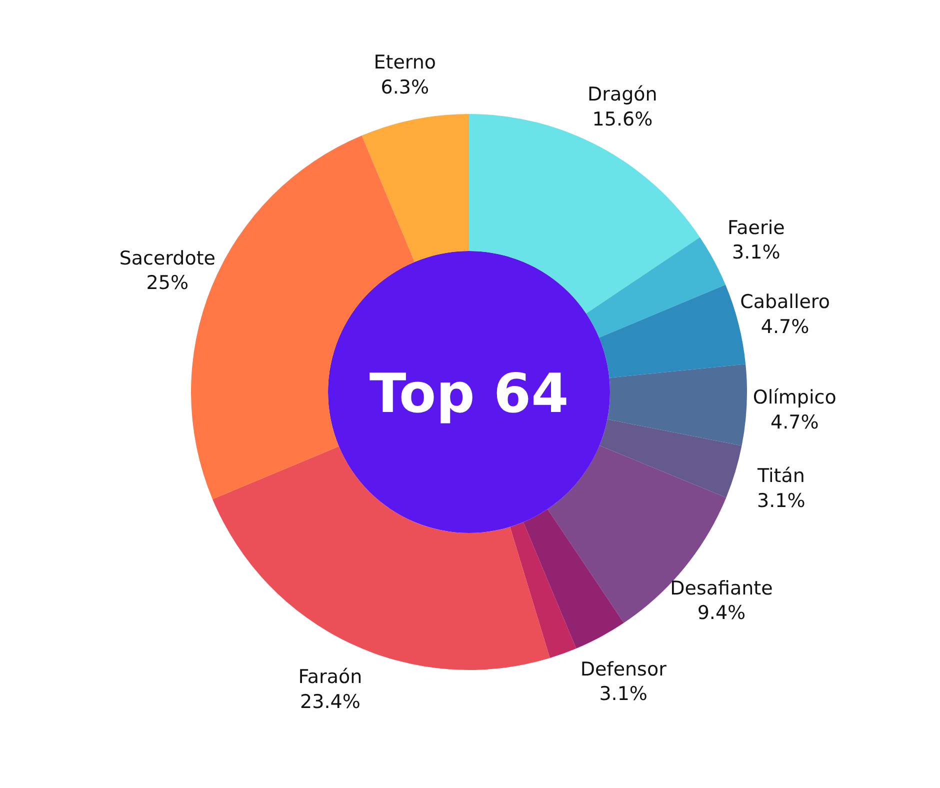 This screenshot has height=788, width=940. Describe the element at coordinates (780, 476) in the screenshot. I see `slice-label: Titán` at that location.